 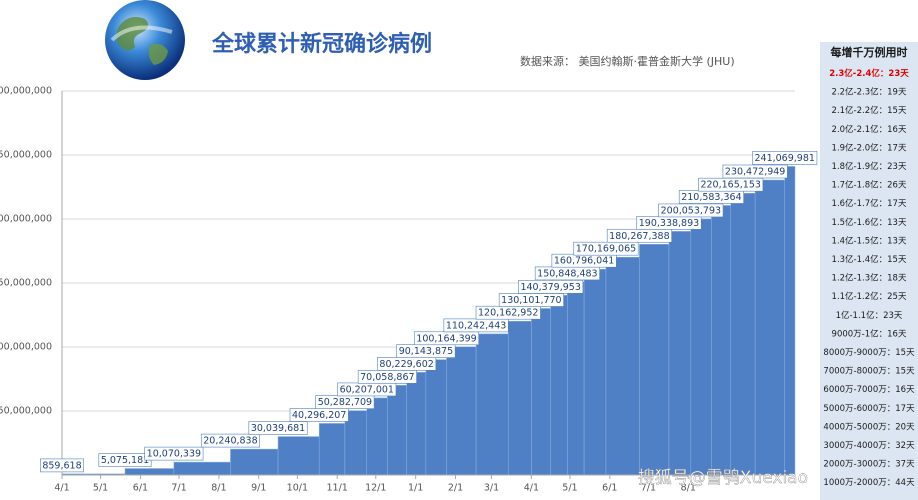 I want to click on data-label: 90,143,875, so click(x=426, y=351).